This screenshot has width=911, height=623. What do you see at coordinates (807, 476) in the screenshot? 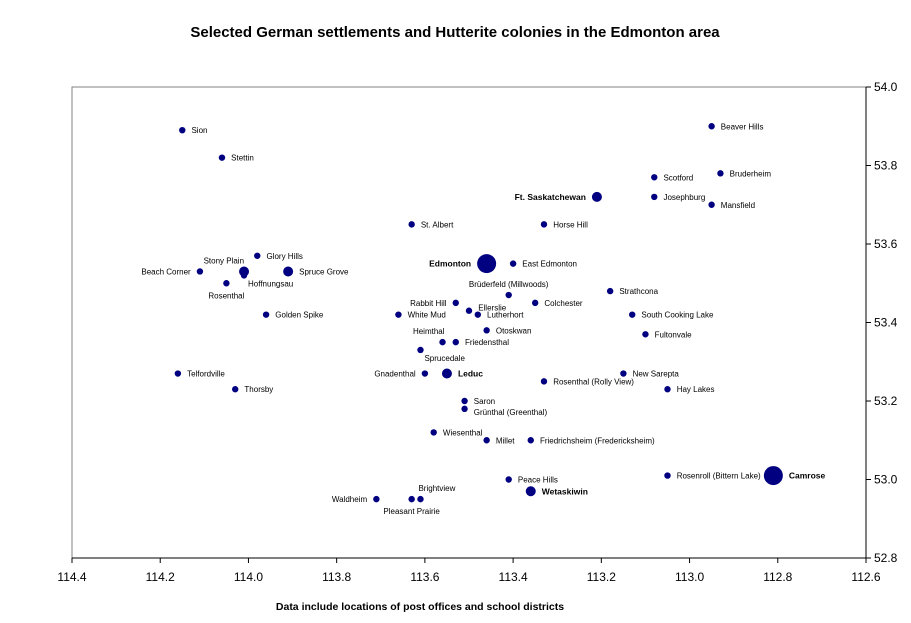
I see `point-label: Camrose` at bounding box center [807, 476].